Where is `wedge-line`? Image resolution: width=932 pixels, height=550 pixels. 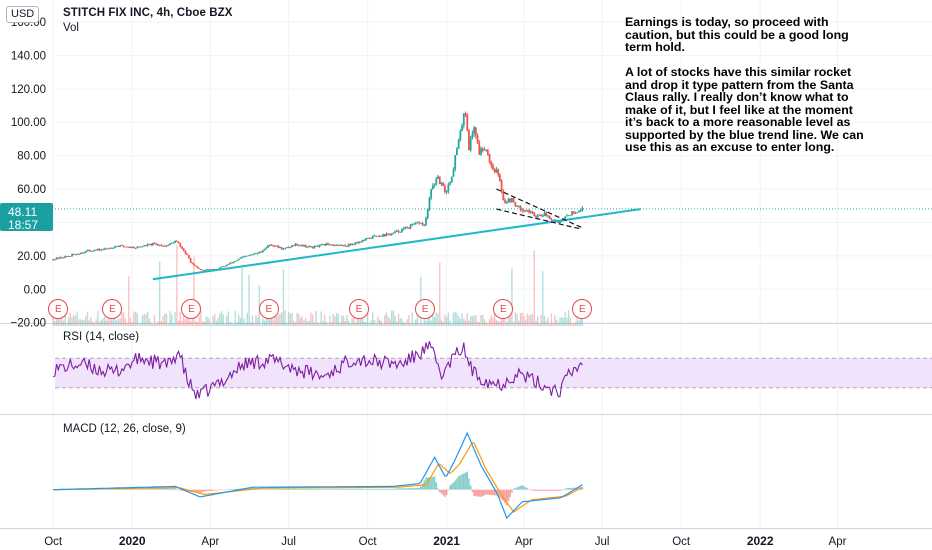
wedge-line is located at coordinates (539, 219).